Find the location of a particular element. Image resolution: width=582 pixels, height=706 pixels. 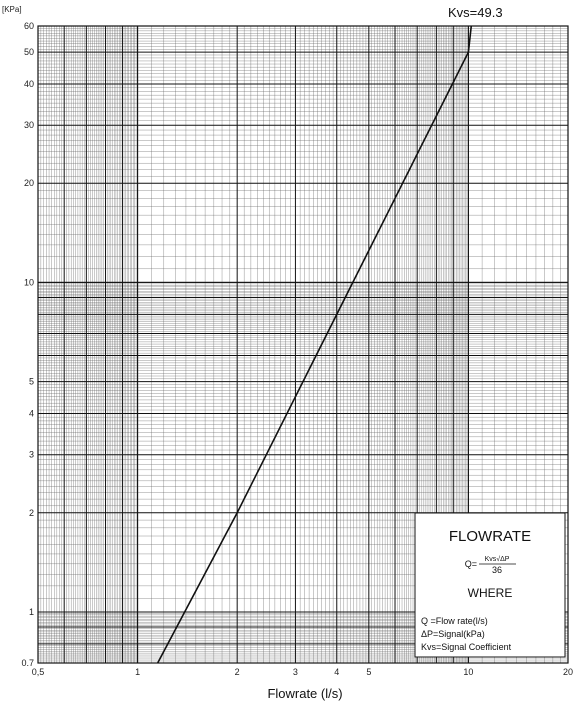

legend-def-q: Q =Flow rate(l/s) is located at coordinates (454, 621).